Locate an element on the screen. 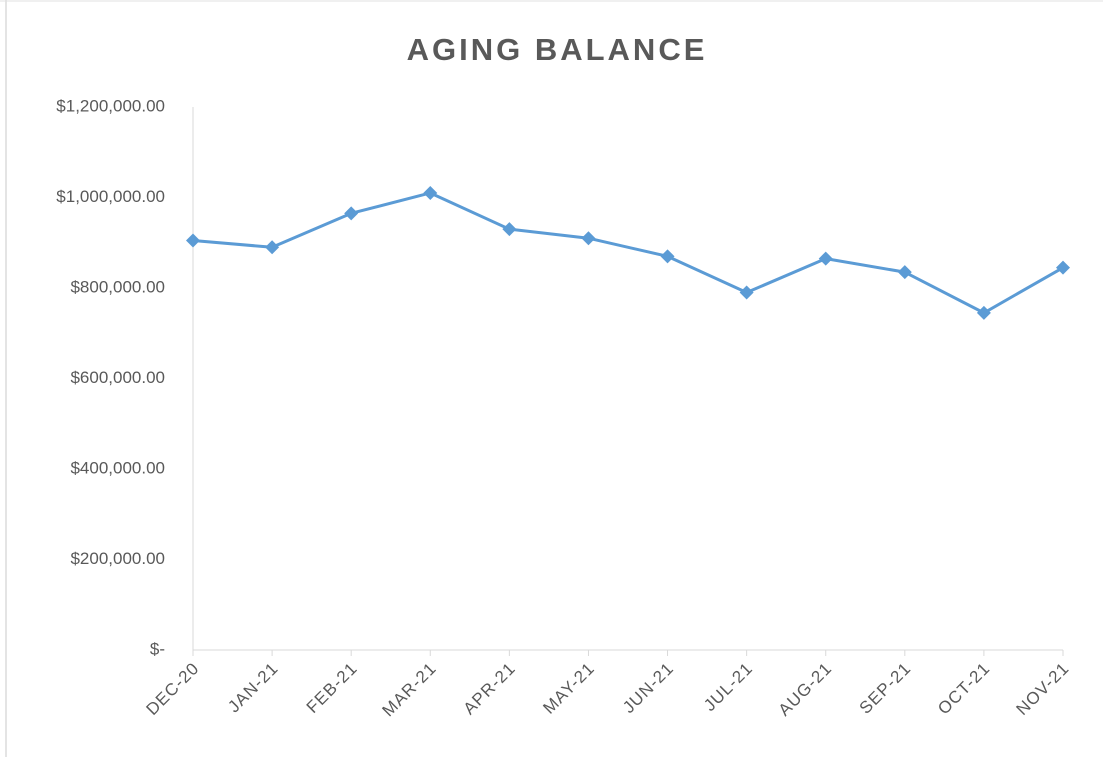  x-tick-label: MAR-21 is located at coordinates (409, 690).